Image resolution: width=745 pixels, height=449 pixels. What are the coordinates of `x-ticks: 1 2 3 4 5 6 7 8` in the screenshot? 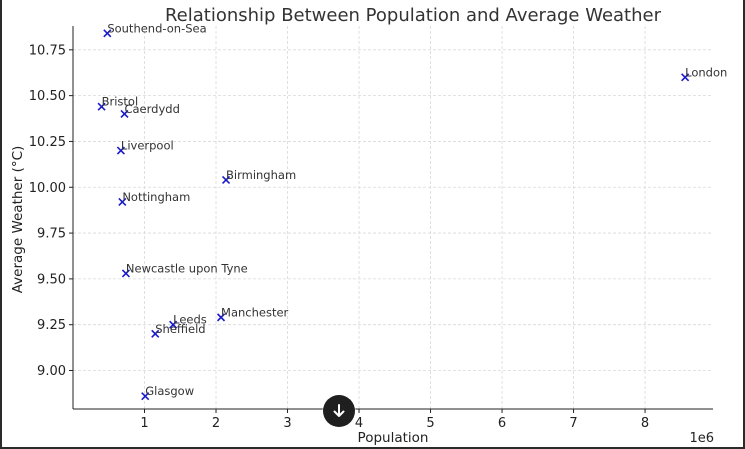 It's located at (394, 420).